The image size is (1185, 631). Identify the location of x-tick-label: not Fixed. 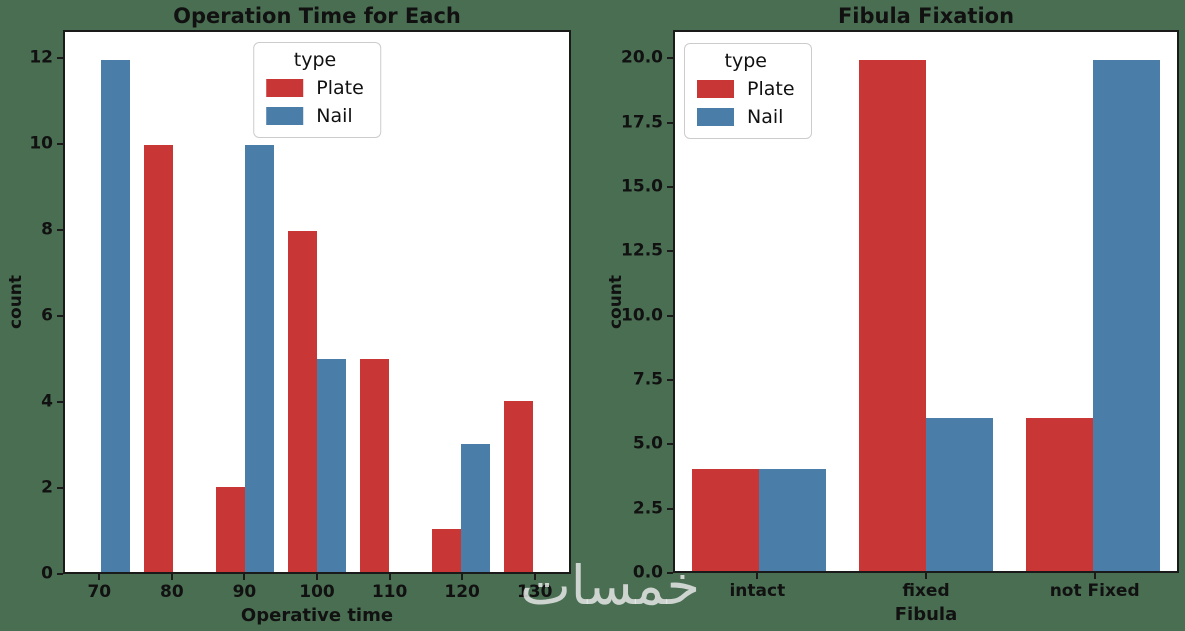
(1094, 591).